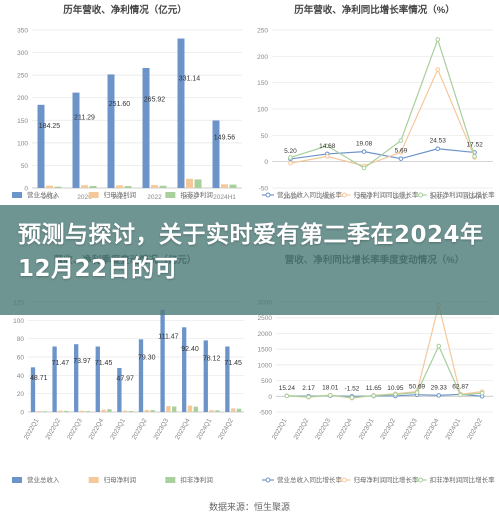 The height and width of the screenshot is (523, 499). Describe the element at coordinates (183, 429) in the screenshot. I see `x-tick-label: 2023Q4` at that location.